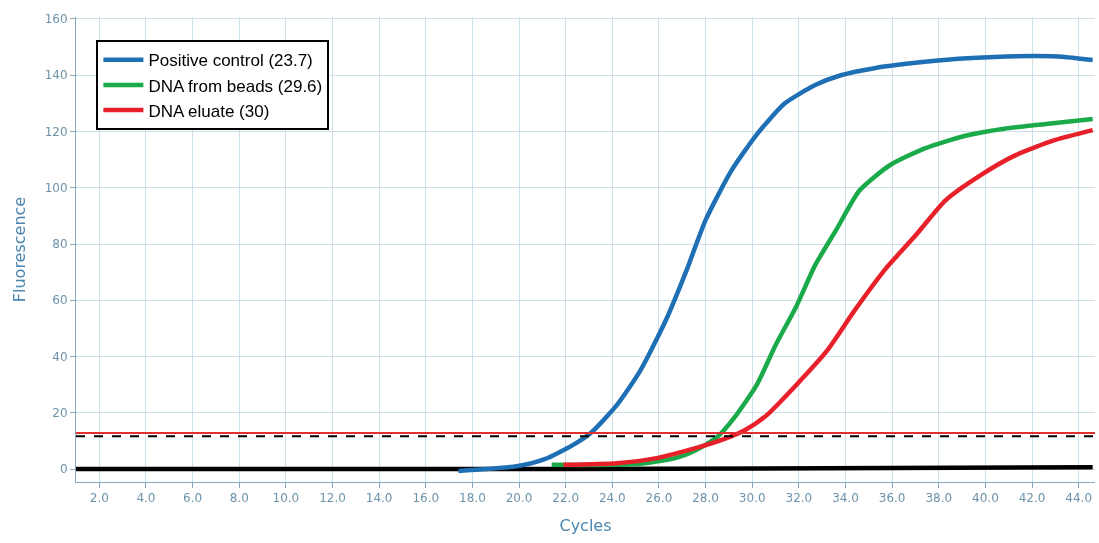 The width and height of the screenshot is (1099, 543). What do you see at coordinates (1079, 498) in the screenshot?
I see `x-tick-label: 44.0` at bounding box center [1079, 498].